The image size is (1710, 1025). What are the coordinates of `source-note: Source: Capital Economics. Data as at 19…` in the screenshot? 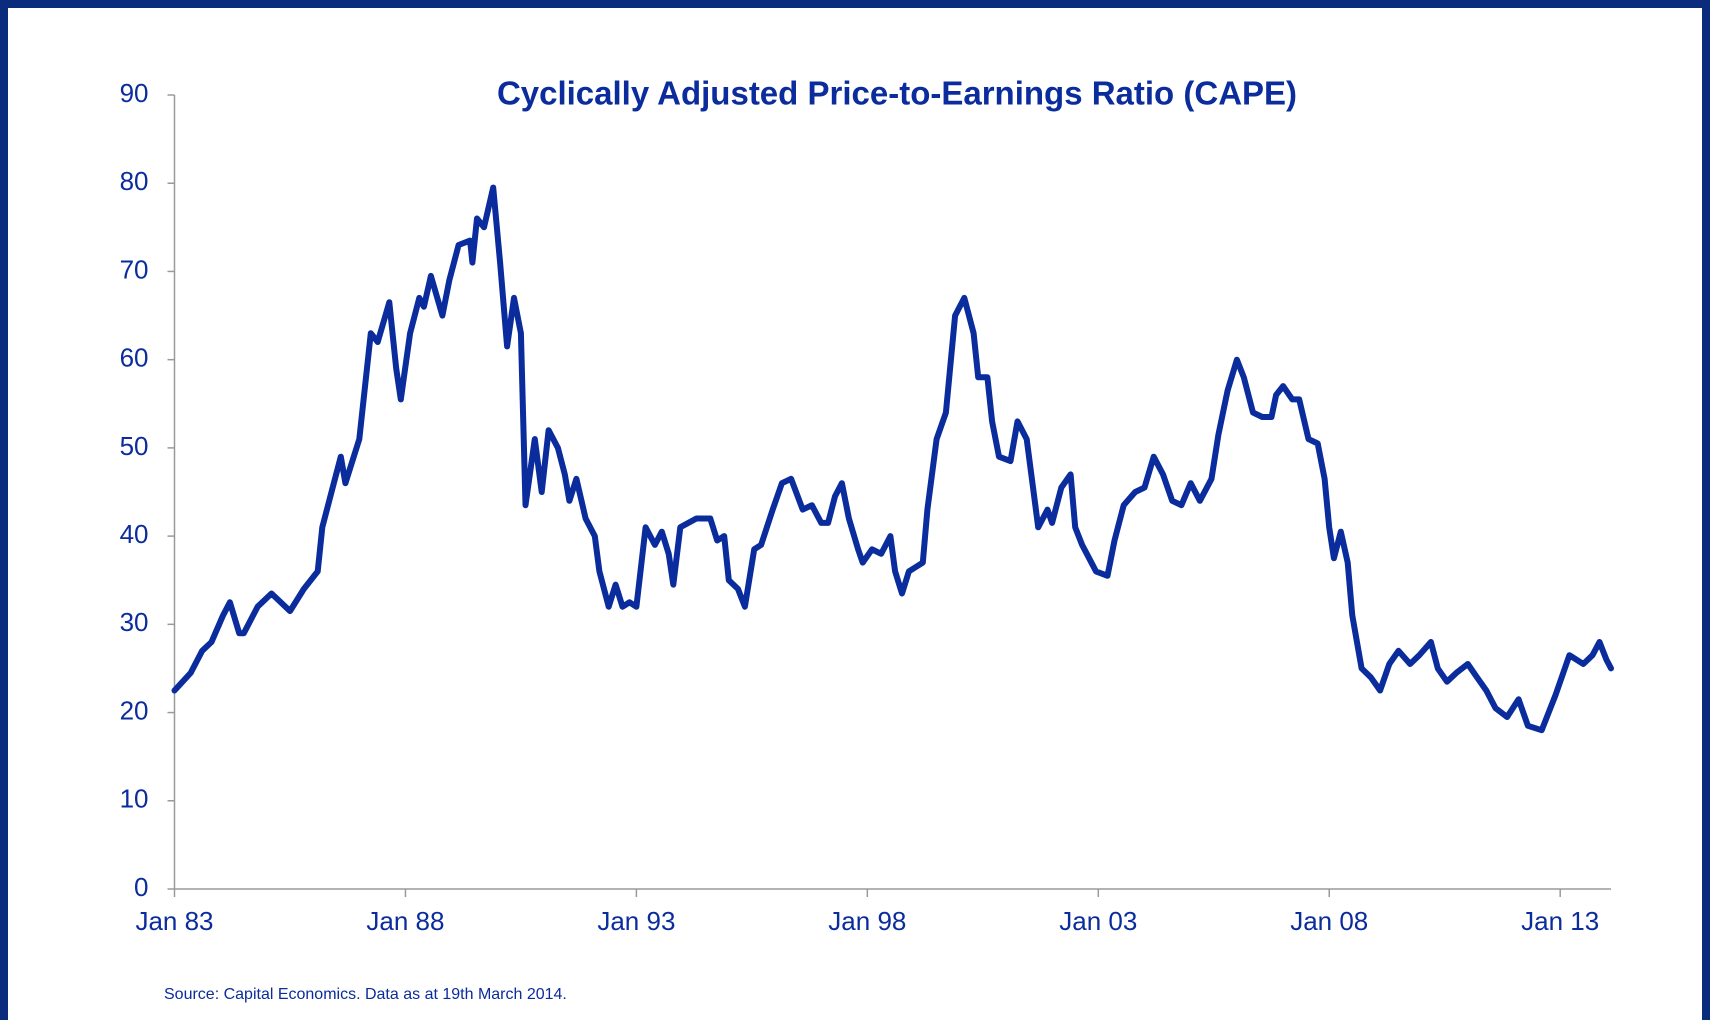 It's located at (365, 994).